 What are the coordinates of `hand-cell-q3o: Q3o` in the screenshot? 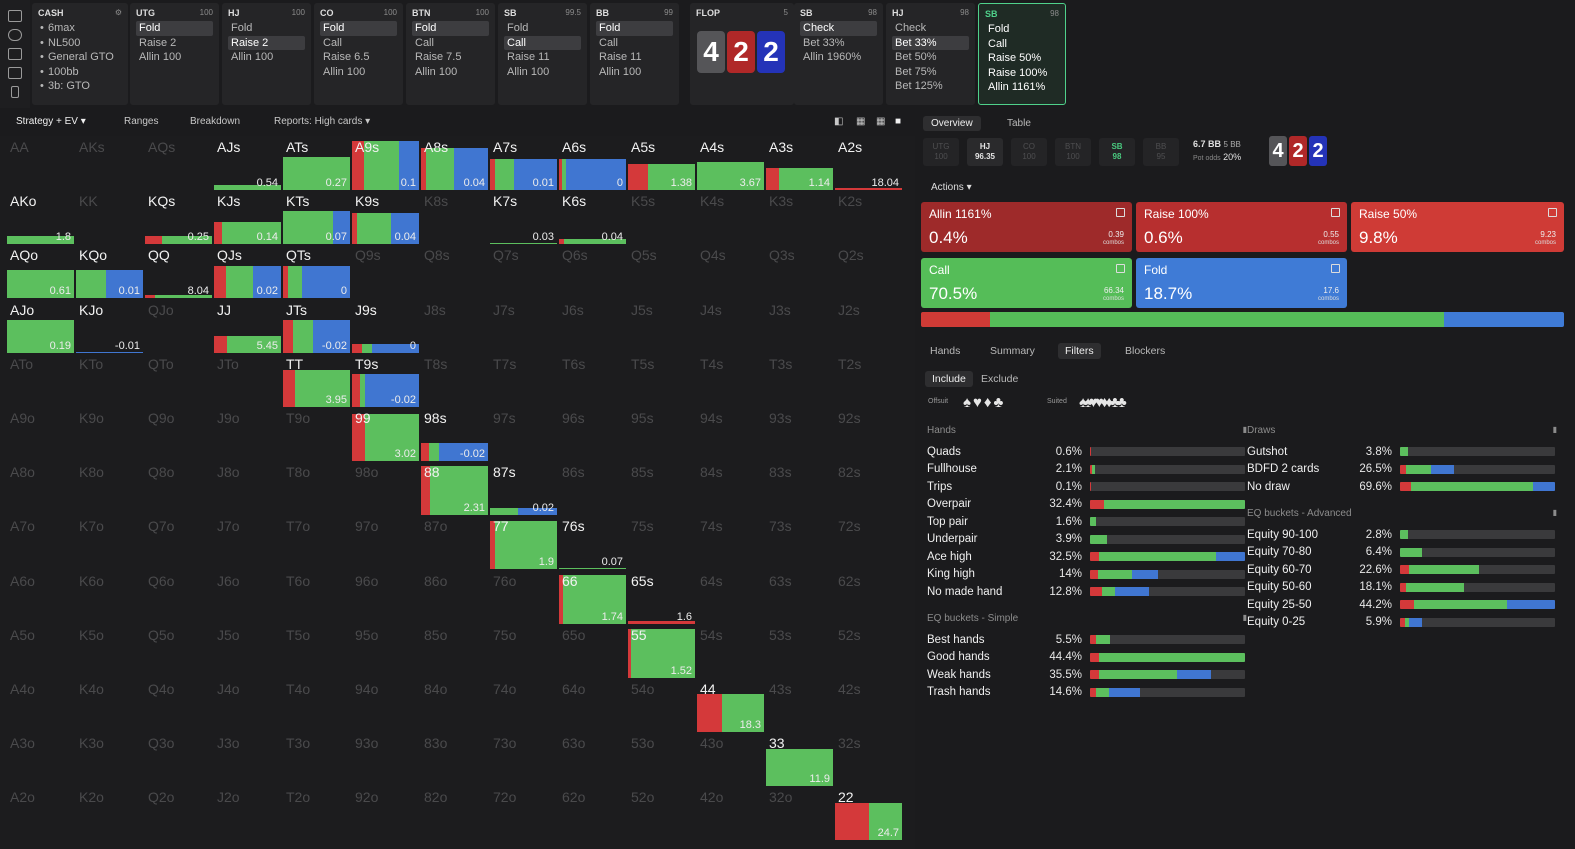 It's located at (178, 759).